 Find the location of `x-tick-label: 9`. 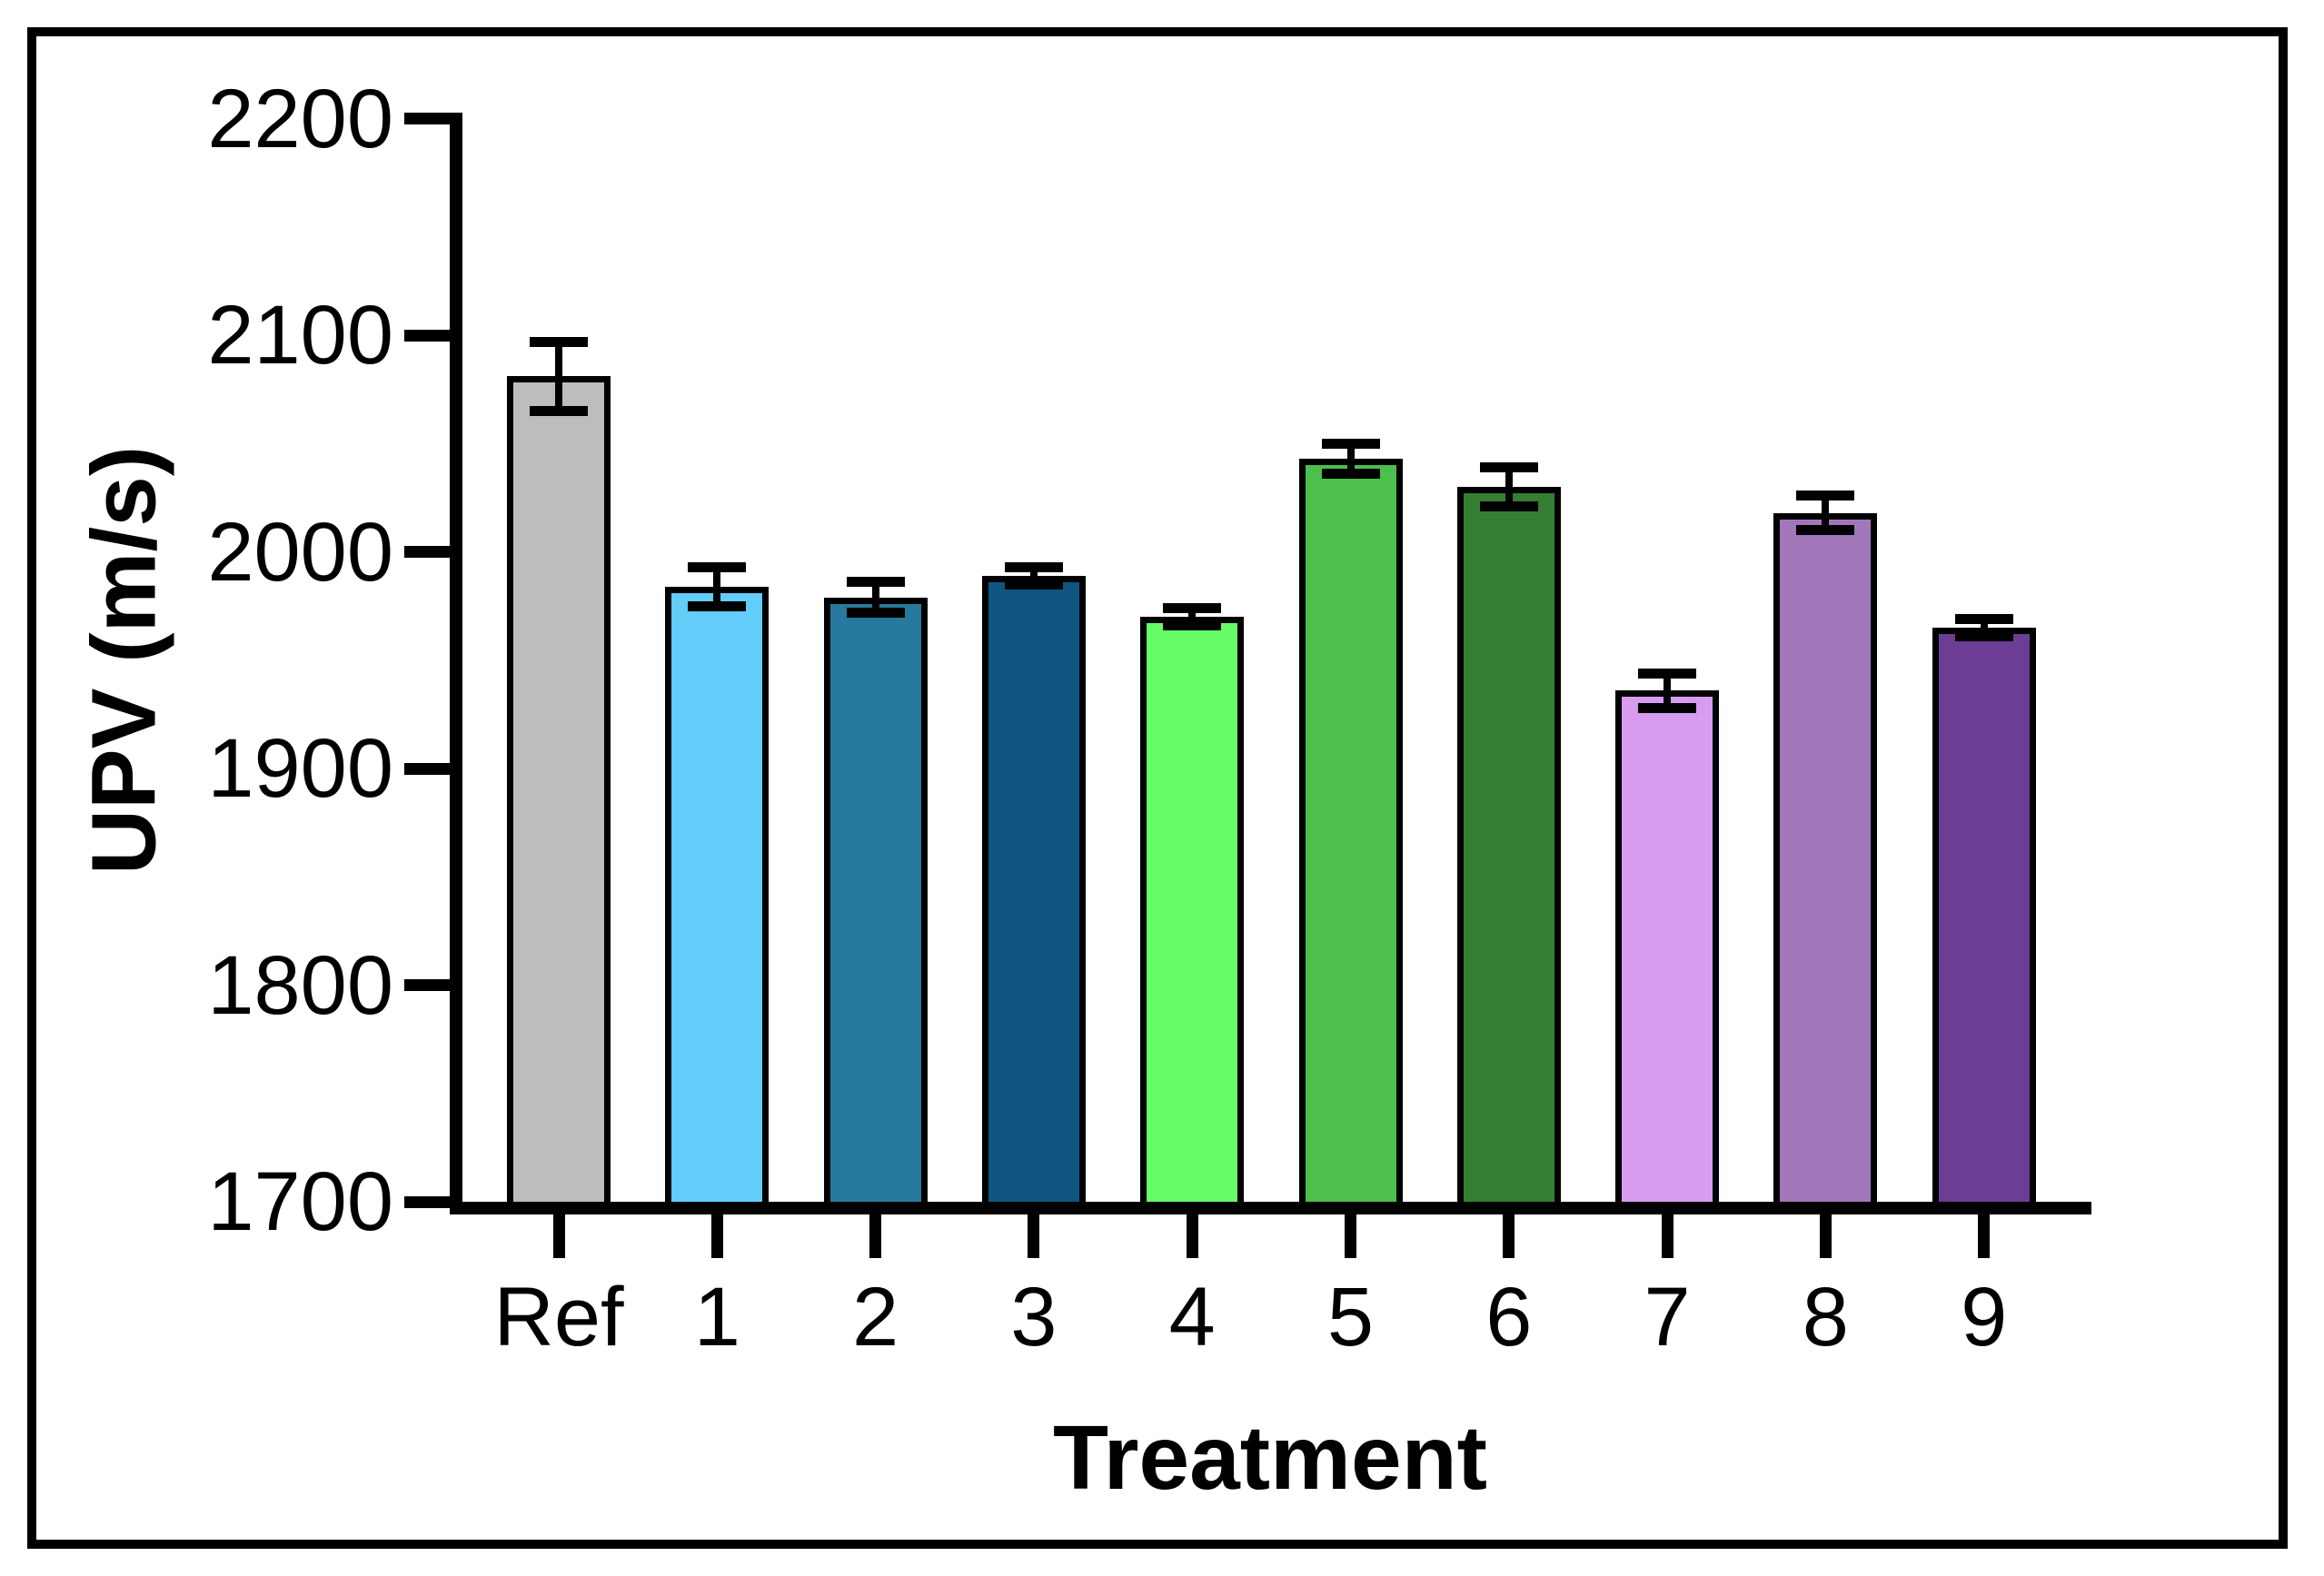

x-tick-label: 9 is located at coordinates (1985, 1317).